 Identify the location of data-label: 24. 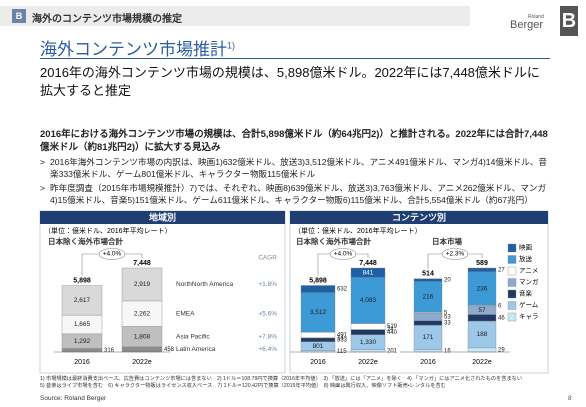
(390, 330).